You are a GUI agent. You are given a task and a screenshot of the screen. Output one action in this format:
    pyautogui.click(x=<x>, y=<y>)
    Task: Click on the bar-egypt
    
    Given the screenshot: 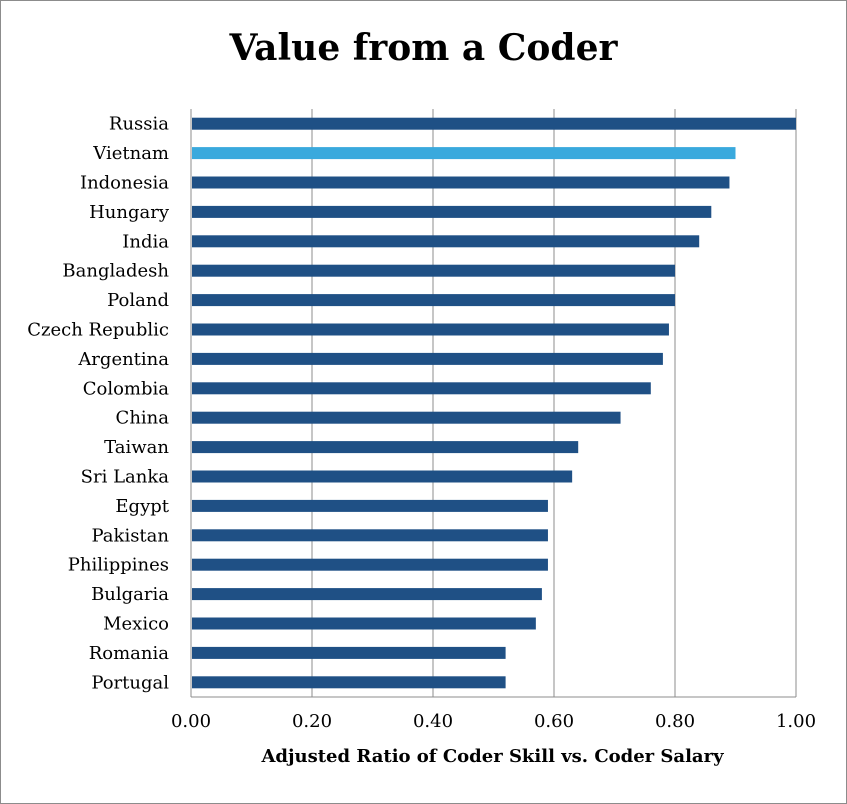 What is the action you would take?
    pyautogui.click(x=370, y=505)
    